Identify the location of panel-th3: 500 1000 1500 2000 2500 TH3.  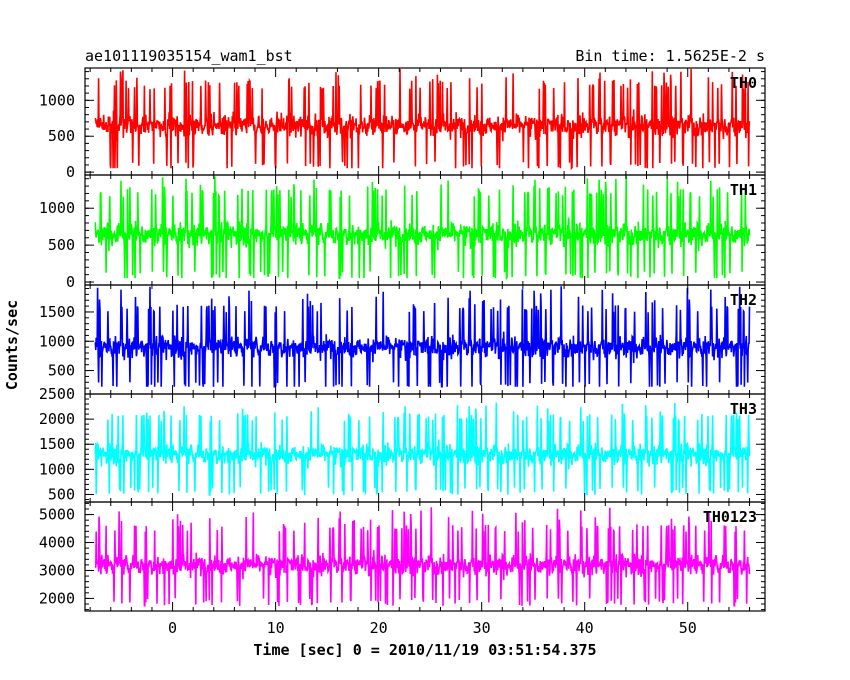
(402, 444).